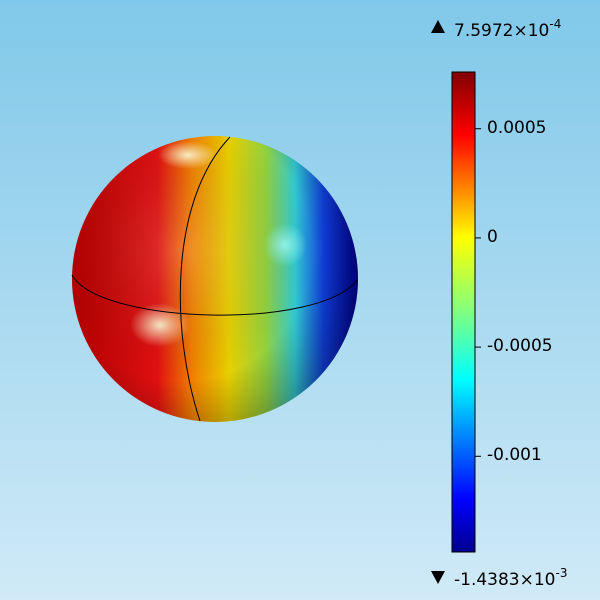 Image resolution: width=600 pixels, height=600 pixels. What do you see at coordinates (555, 24) in the screenshot?
I see `max-exponent: -4` at bounding box center [555, 24].